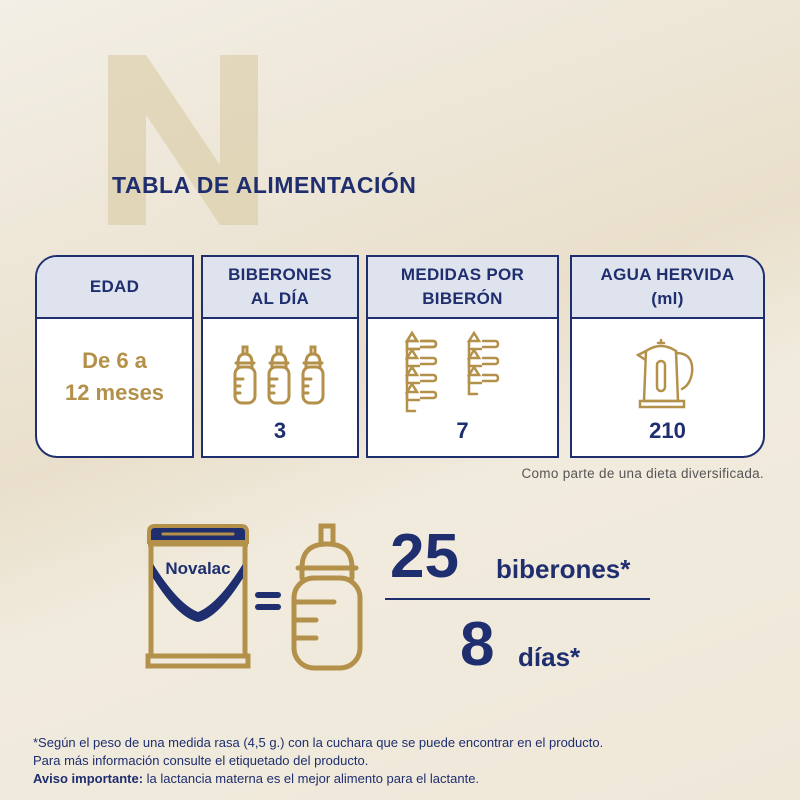 Image resolution: width=800 pixels, height=800 pixels. I want to click on column-header: BIBERONES AL DÍA, so click(280, 288).